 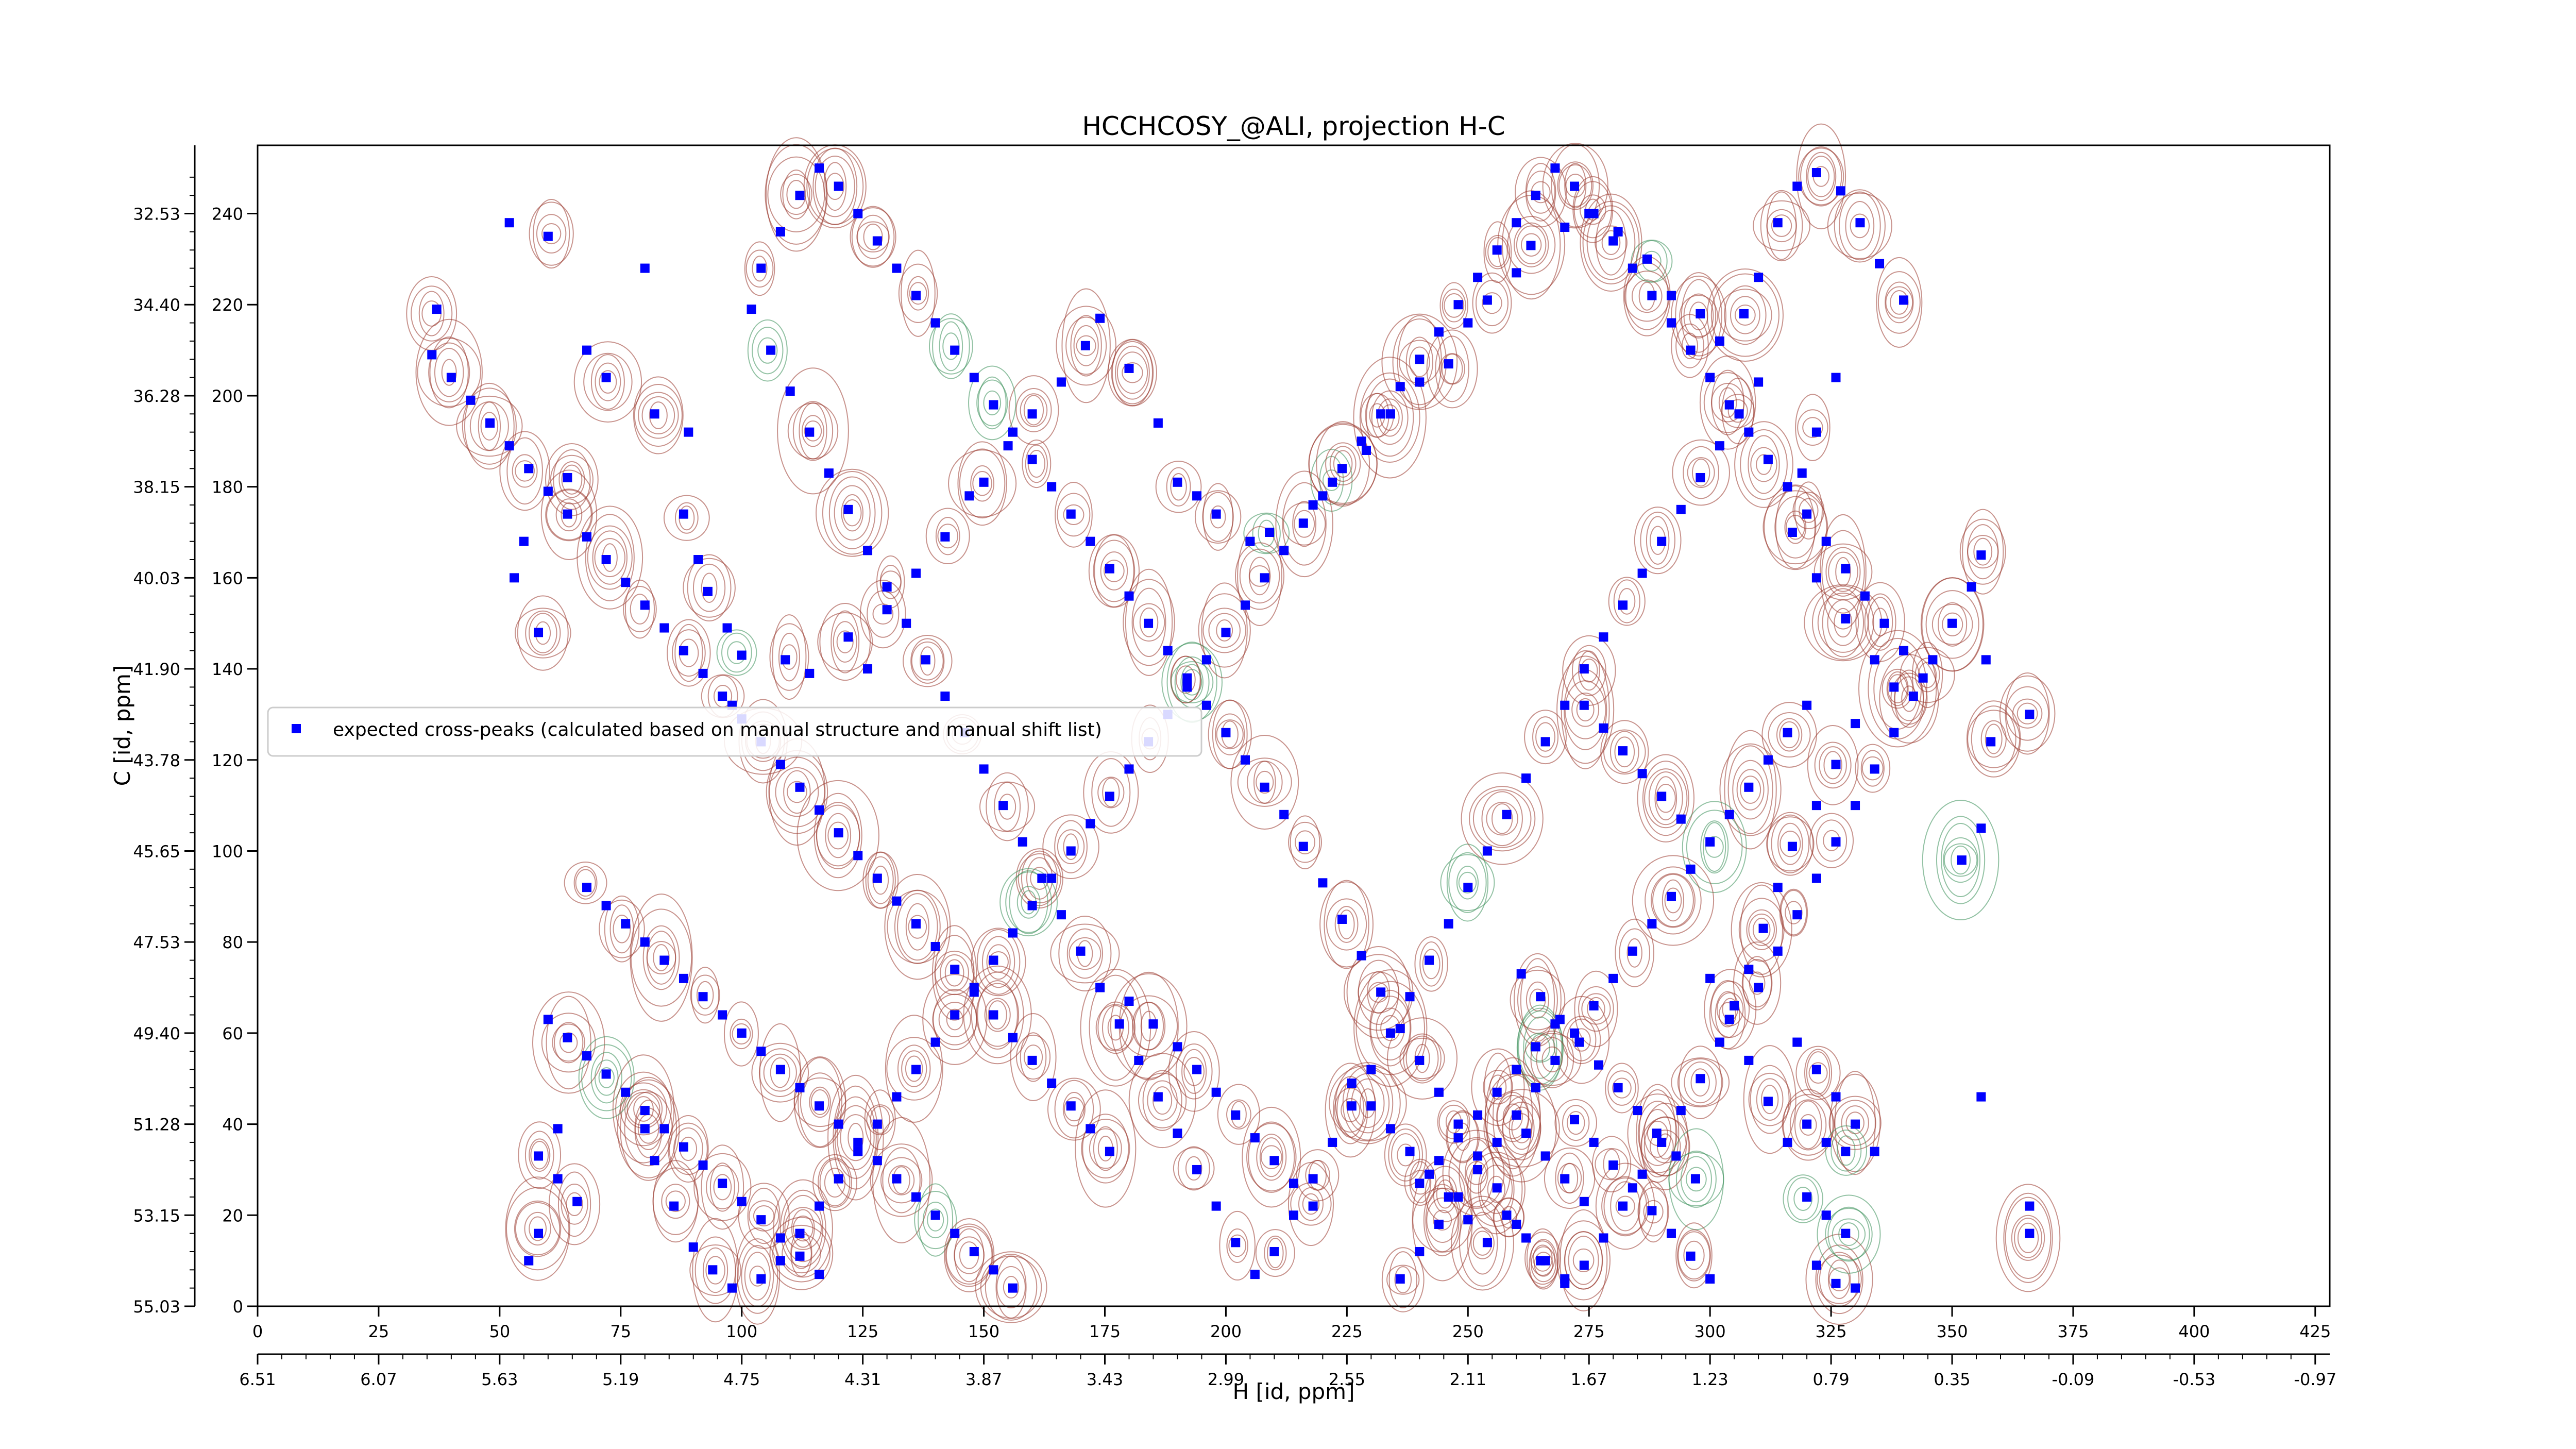 What do you see at coordinates (227, 214) in the screenshot?
I see `y-index-tick-label: 240` at bounding box center [227, 214].